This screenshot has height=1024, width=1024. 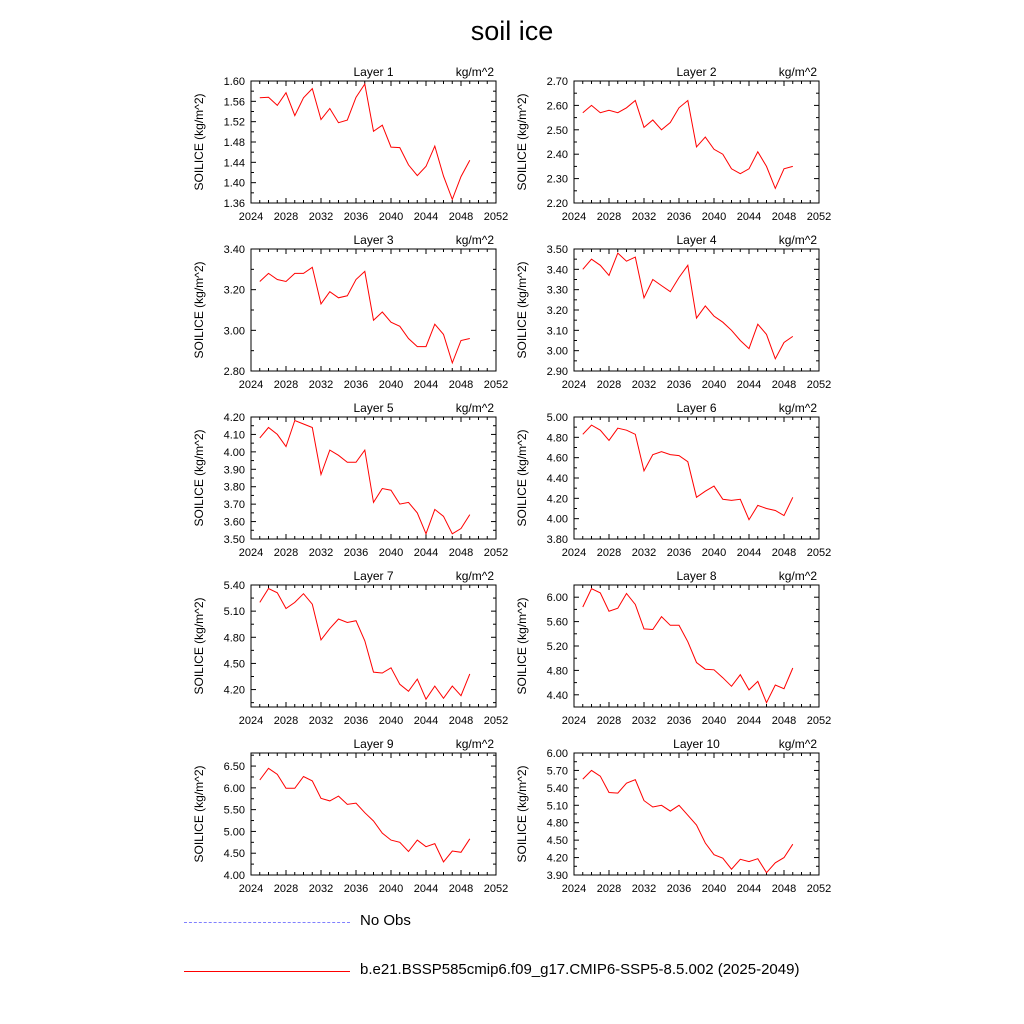 What do you see at coordinates (234, 435) in the screenshot?
I see `y-tick-label: 4.10` at bounding box center [234, 435].